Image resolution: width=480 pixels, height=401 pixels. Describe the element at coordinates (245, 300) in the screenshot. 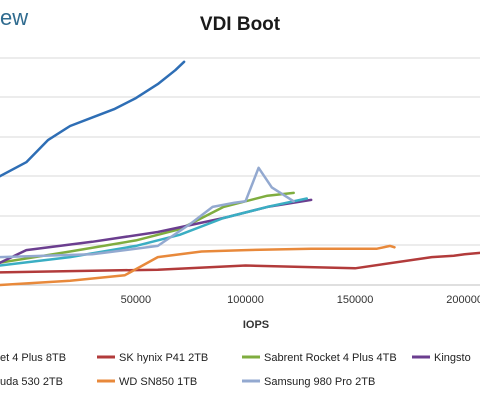

I see `x-tick-label: 100000` at that location.